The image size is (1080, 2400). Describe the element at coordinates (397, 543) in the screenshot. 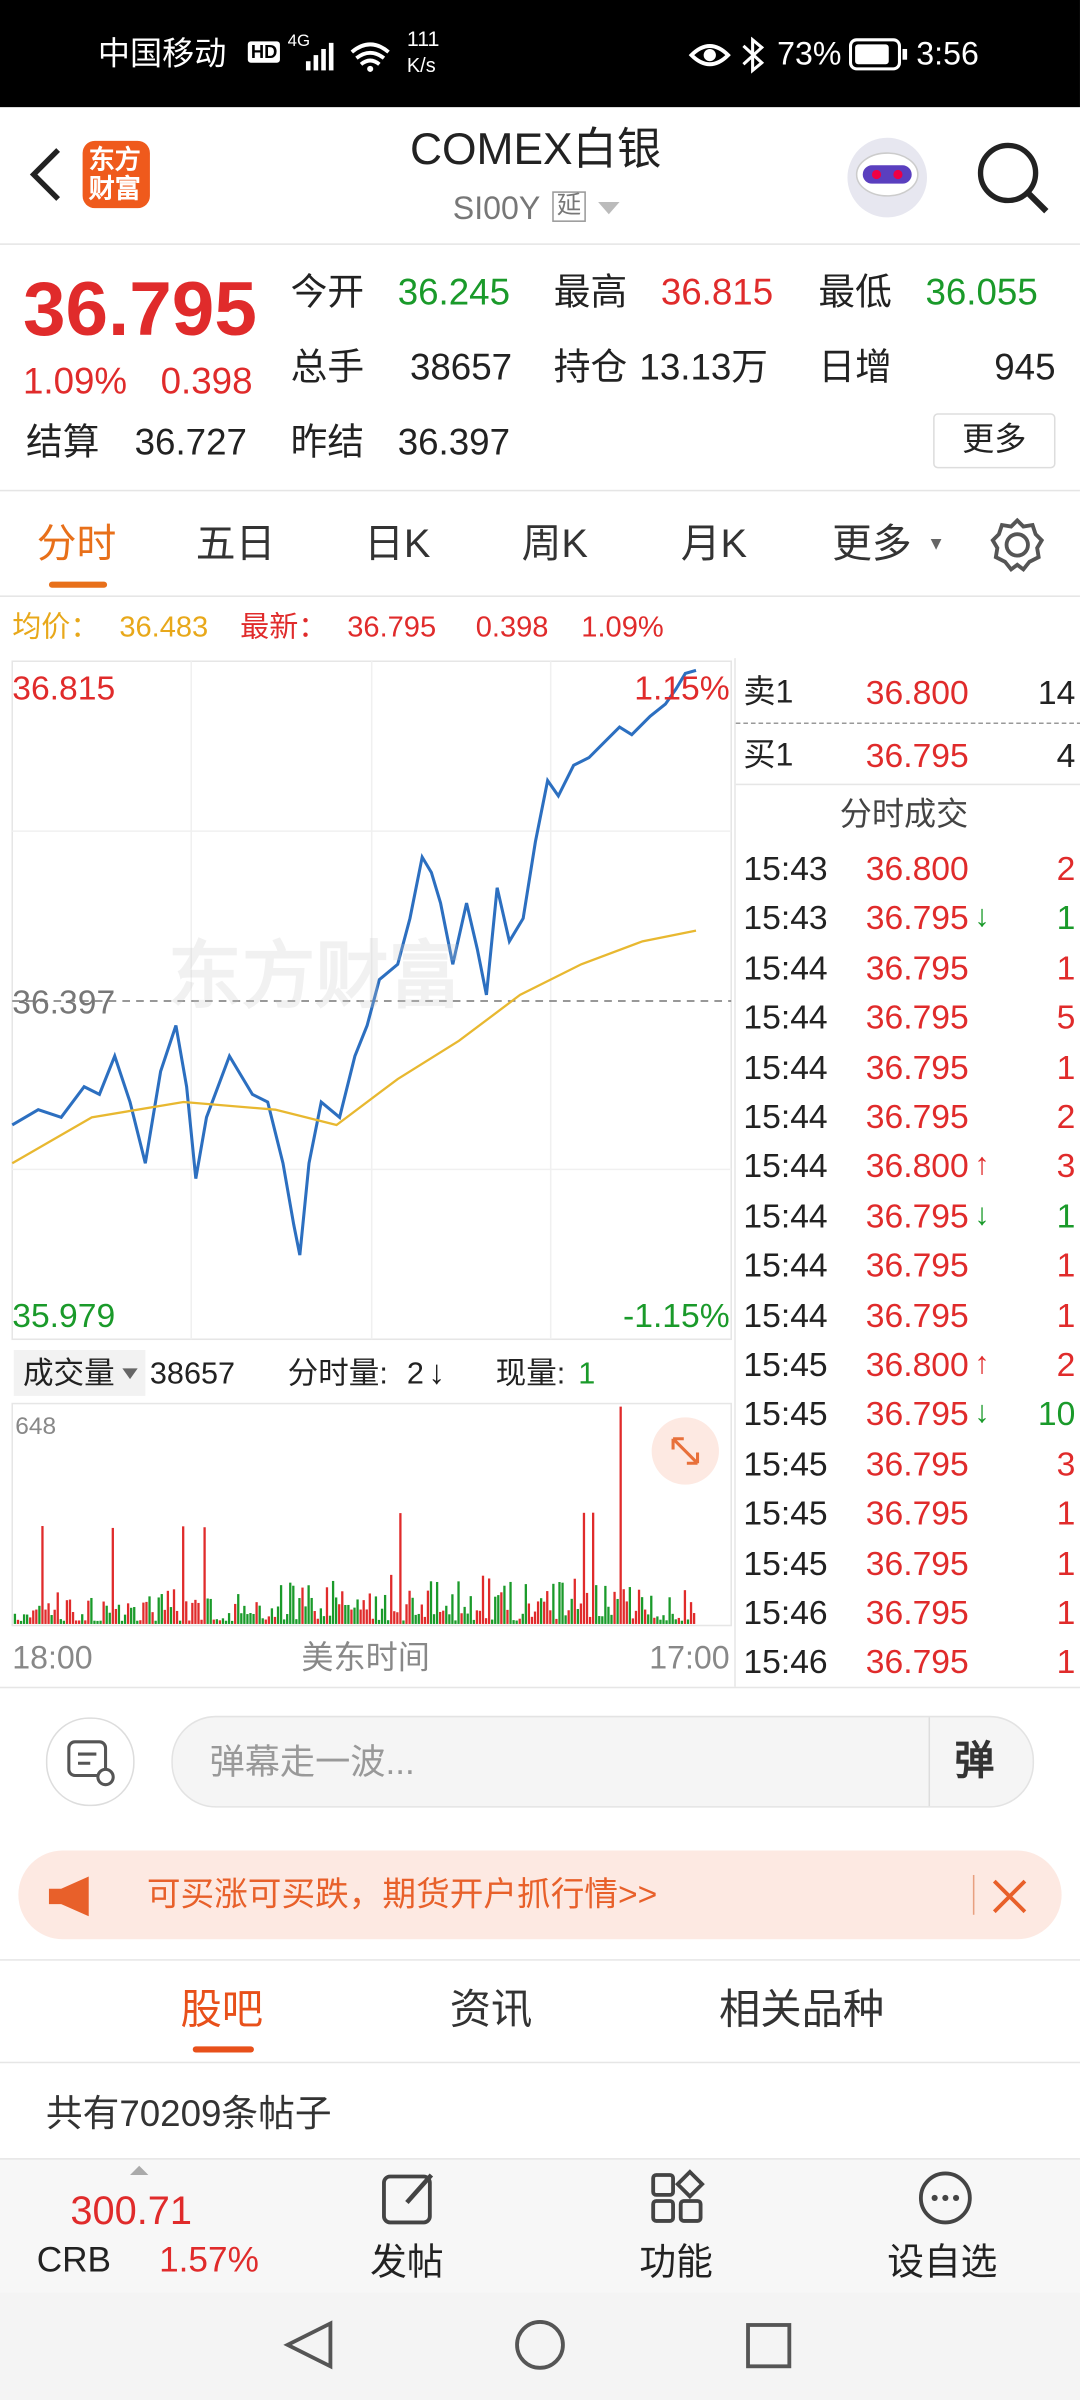

I see `tab: 日K` at that location.